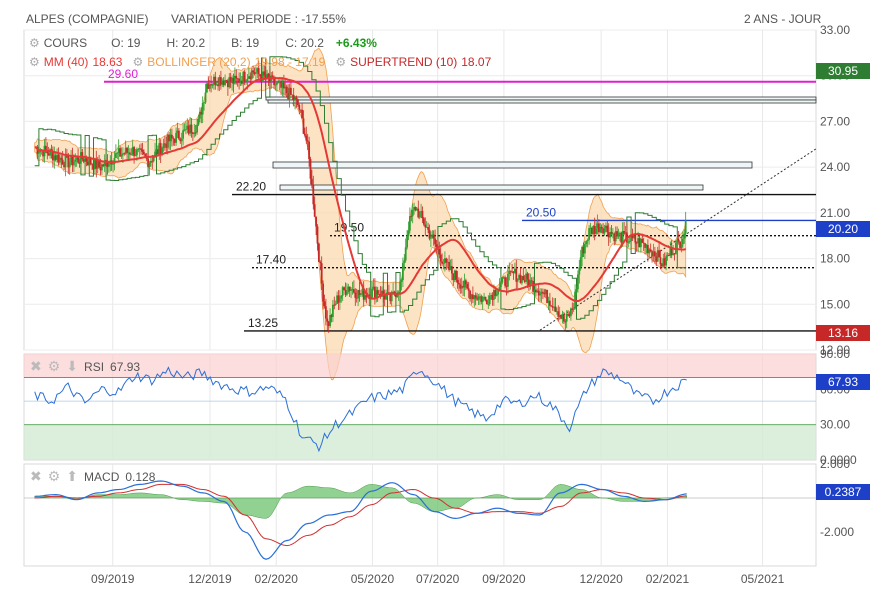  Describe the element at coordinates (783, 19) in the screenshot. I see `period-selector: 2 ANS - JOUR` at that location.